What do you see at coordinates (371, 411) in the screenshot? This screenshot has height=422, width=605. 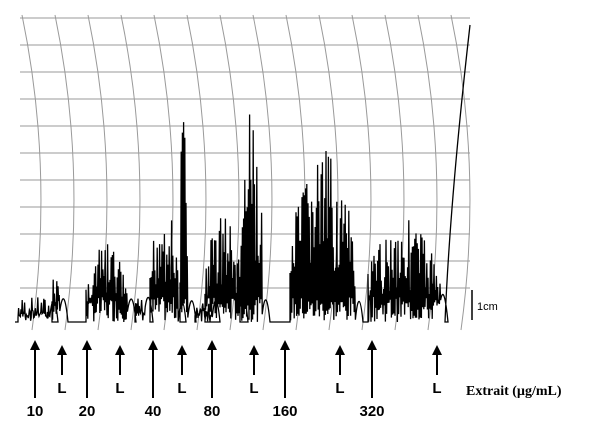 I see `arrow-label: 320` at bounding box center [371, 411].